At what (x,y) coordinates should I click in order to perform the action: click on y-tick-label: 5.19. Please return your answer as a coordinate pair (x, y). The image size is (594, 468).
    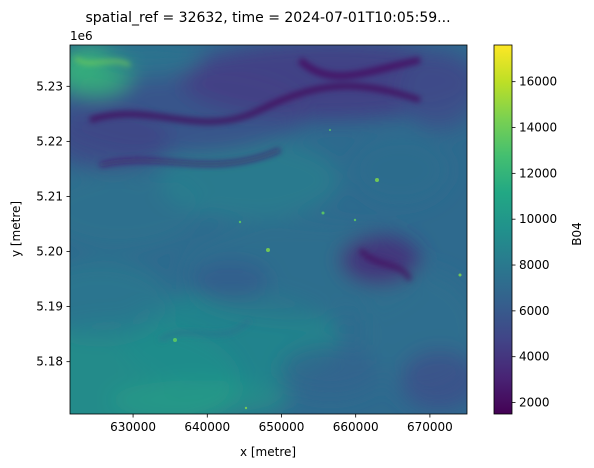
    Looking at the image, I should click on (49, 307).